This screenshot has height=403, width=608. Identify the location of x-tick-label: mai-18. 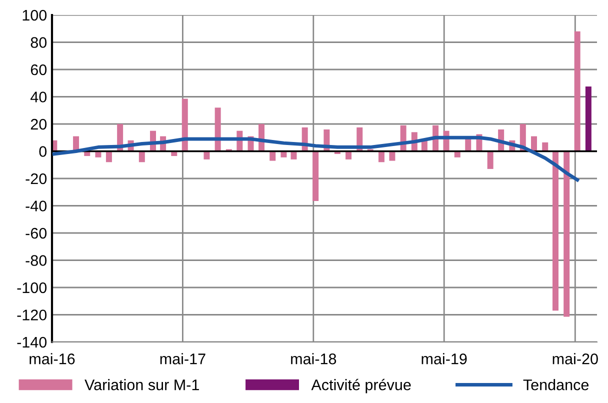
(313, 358).